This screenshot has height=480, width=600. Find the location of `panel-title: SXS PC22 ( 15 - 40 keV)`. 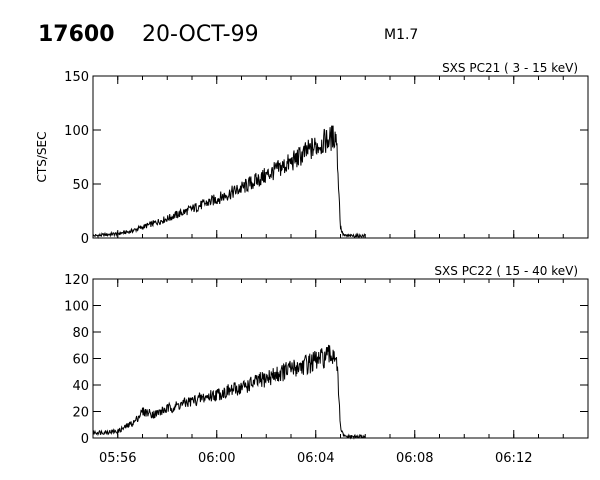

panel-title: SXS PC22 ( 15 - 40 keV) is located at coordinates (506, 271).